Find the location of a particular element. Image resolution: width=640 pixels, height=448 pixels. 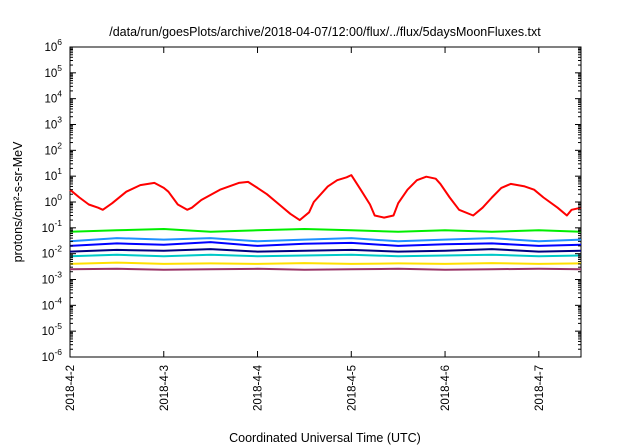

y-tick-label: 10⁵ is located at coordinates (53, 71).